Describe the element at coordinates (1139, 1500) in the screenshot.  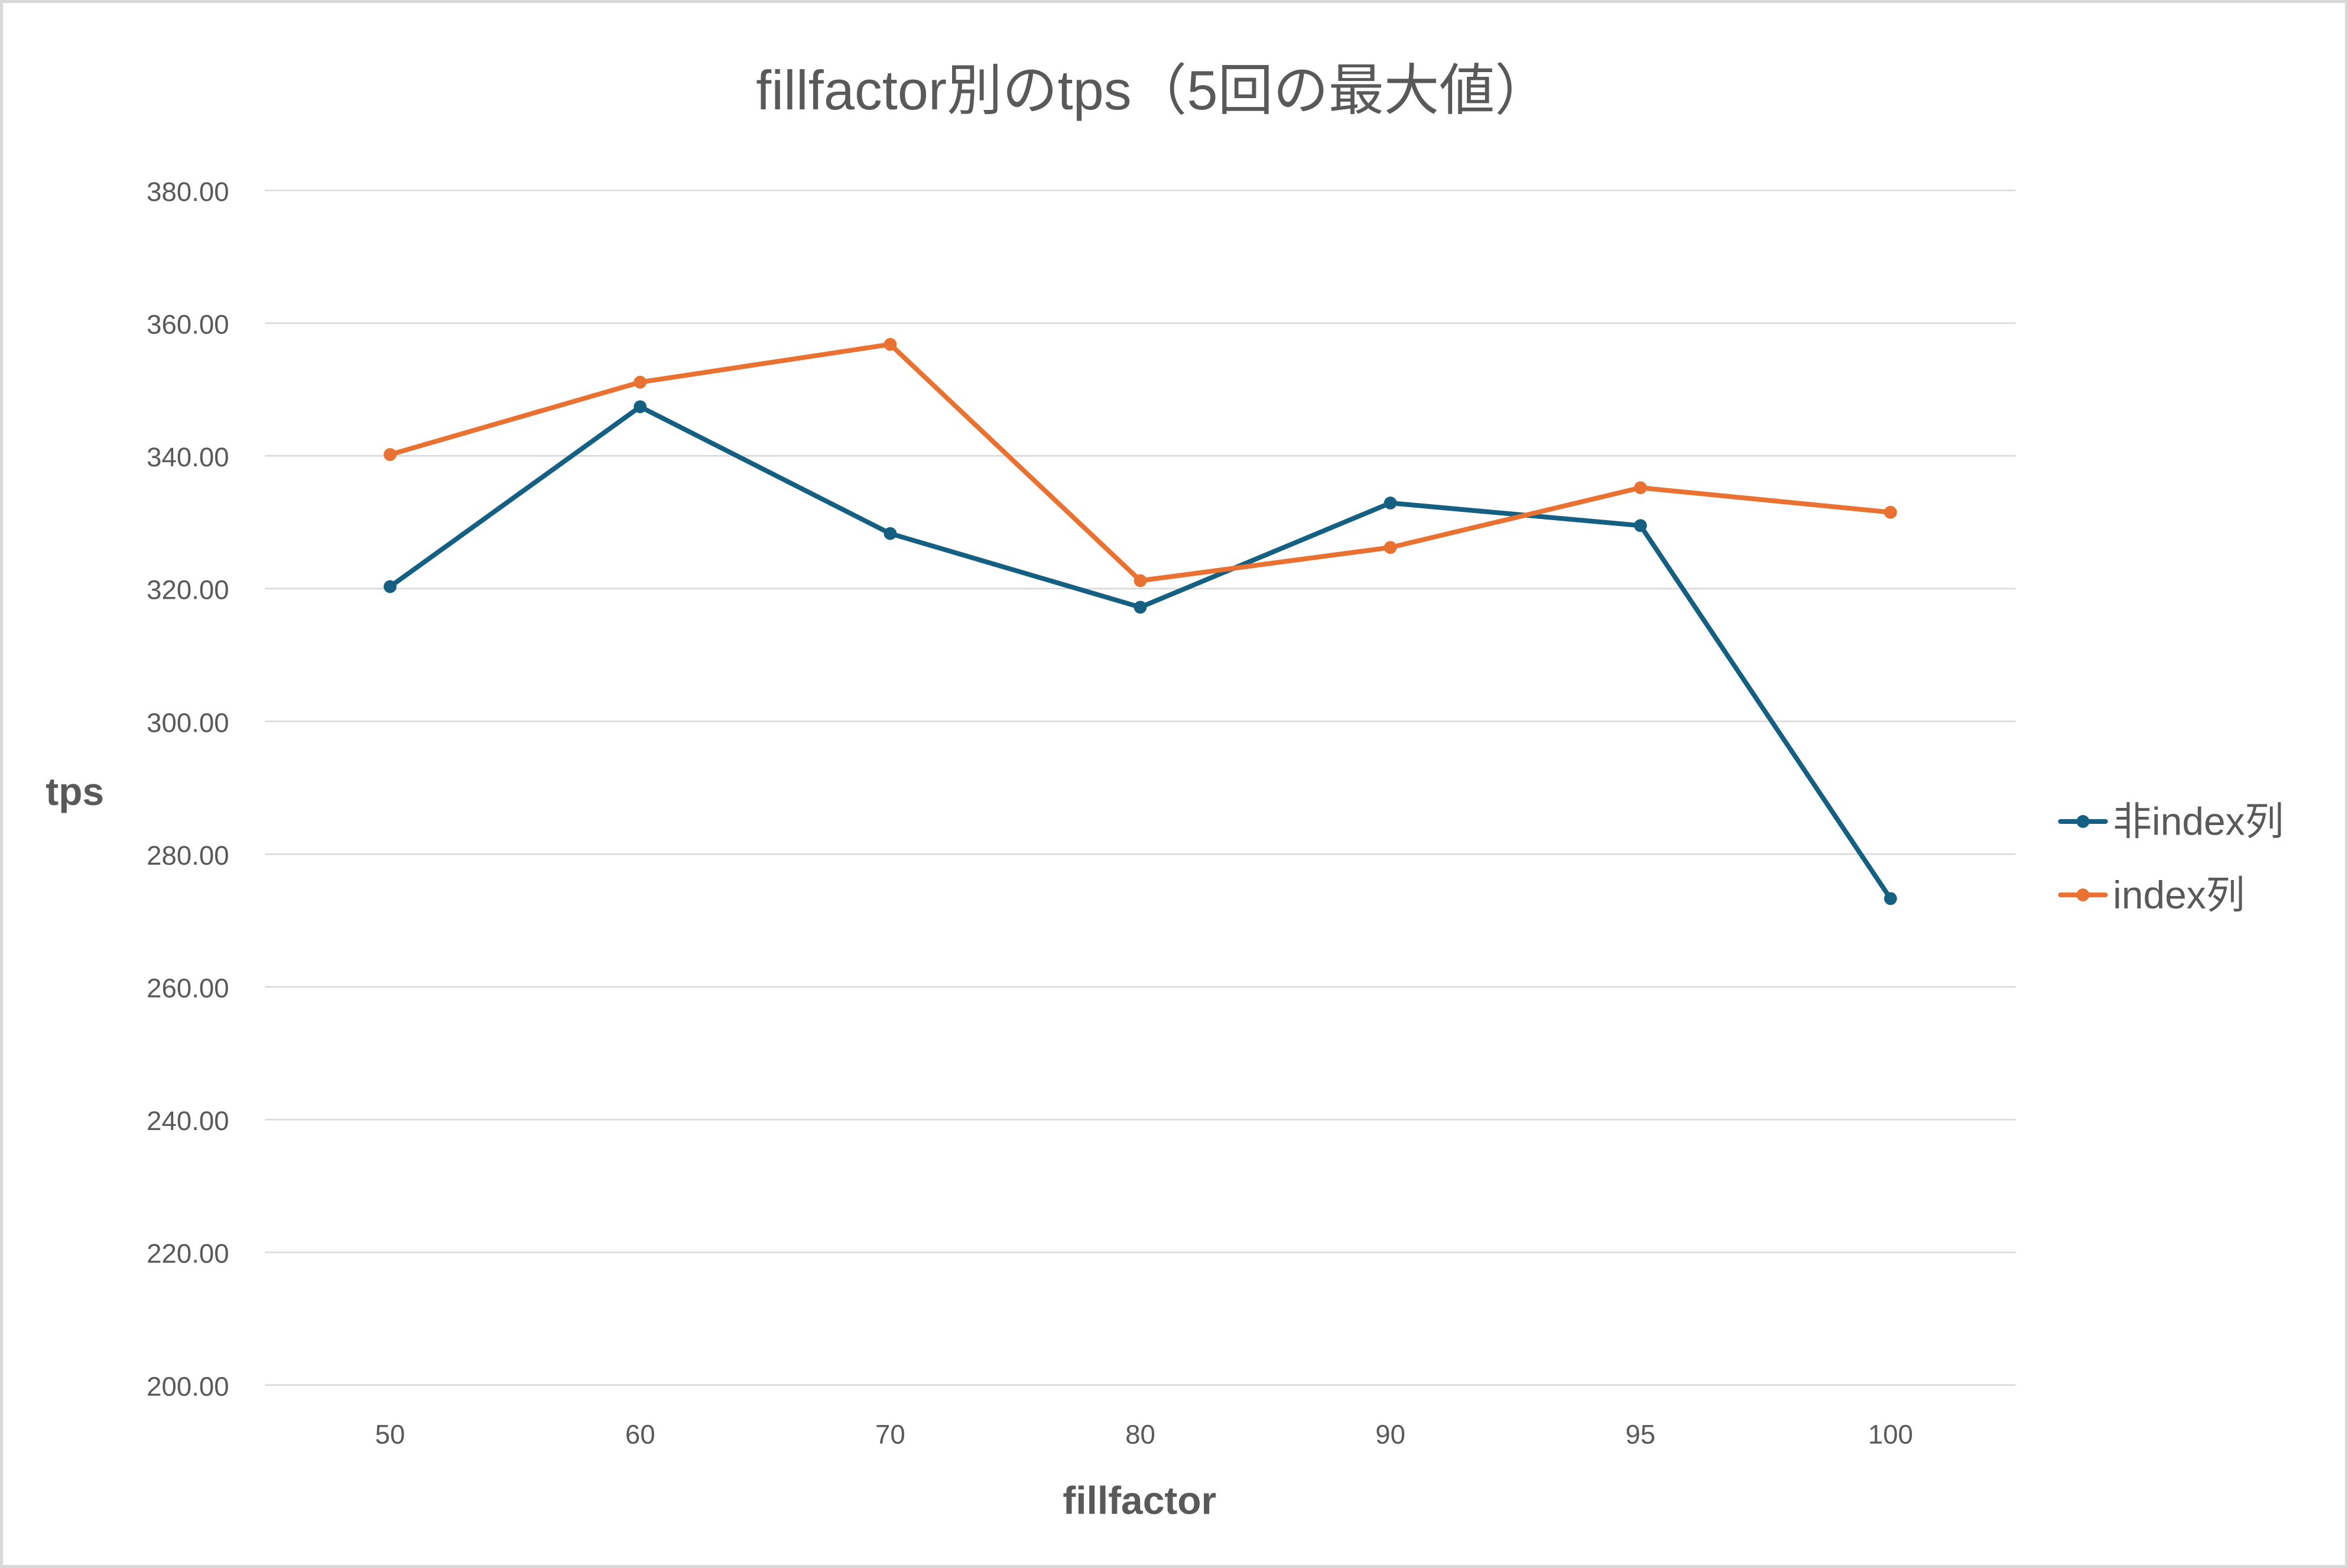
I see `x-axis-title: fillfactor` at that location.